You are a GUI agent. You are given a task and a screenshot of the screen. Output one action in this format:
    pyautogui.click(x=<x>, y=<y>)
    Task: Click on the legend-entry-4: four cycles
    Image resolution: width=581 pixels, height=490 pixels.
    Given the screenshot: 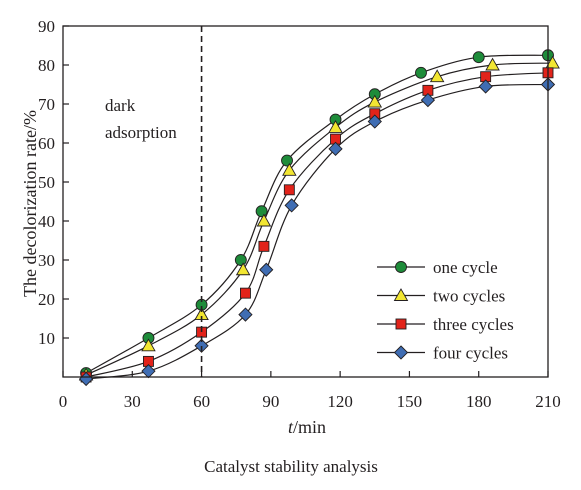 What is the action you would take?
    pyautogui.click(x=442, y=353)
    